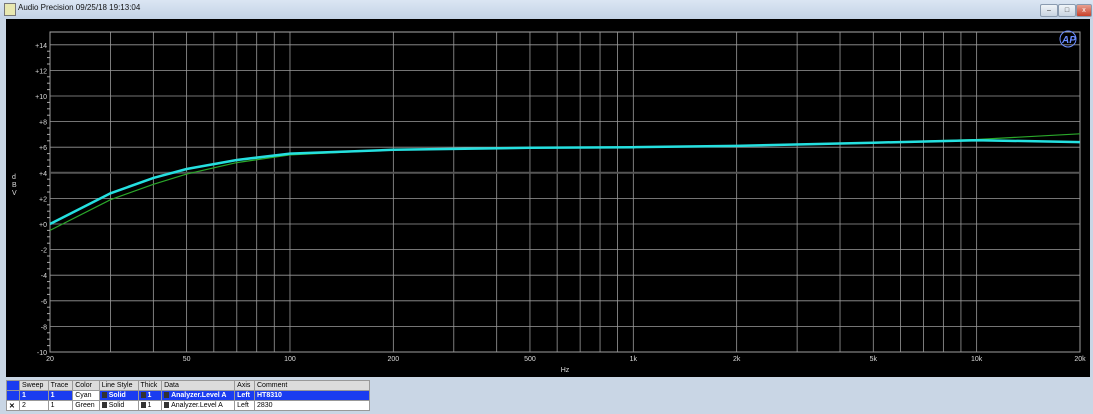 The height and width of the screenshot is (414, 1093). Describe the element at coordinates (34, 405) in the screenshot. I see `sweep-cell: 2` at that location.